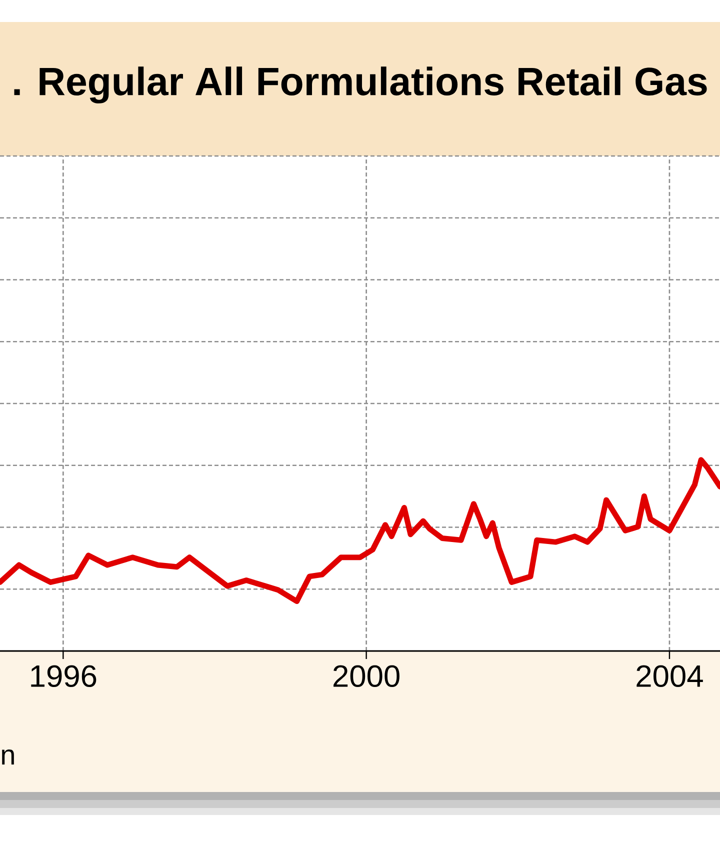 This screenshot has width=720, height=845. What do you see at coordinates (669, 676) in the screenshot?
I see `x-tick-label: 2004` at bounding box center [669, 676].